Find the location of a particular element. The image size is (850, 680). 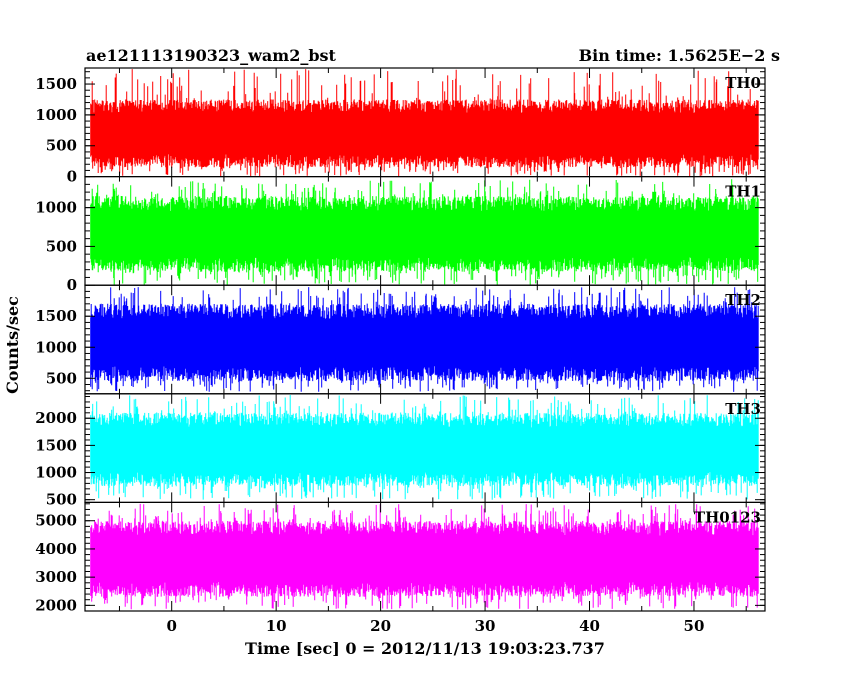

x-tick-label: 30 is located at coordinates (485, 626).